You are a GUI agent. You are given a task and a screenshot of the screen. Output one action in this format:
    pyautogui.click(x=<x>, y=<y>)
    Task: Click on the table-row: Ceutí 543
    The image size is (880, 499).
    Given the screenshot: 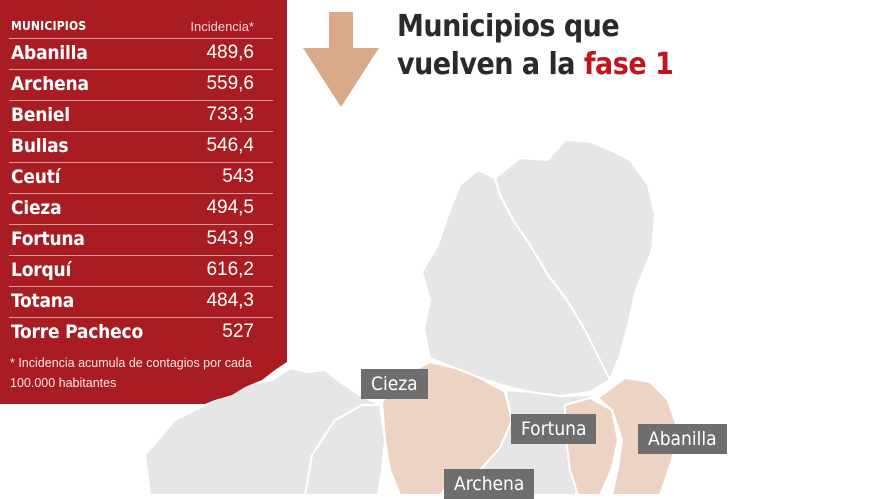 What is the action you would take?
    pyautogui.click(x=141, y=177)
    